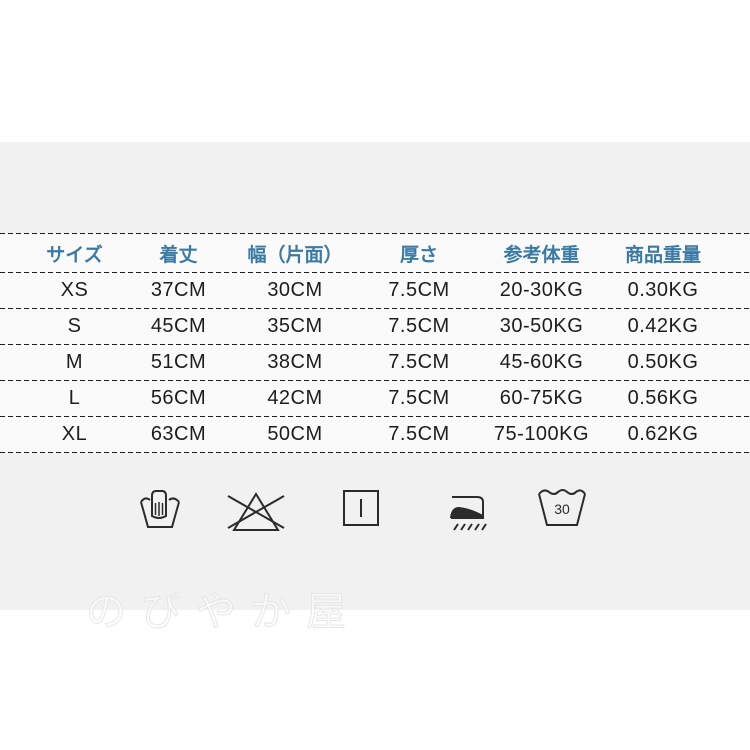 This screenshot has height=750, width=750. What do you see at coordinates (295, 398) in the screenshot?
I see `table-cell: 42CM` at bounding box center [295, 398].